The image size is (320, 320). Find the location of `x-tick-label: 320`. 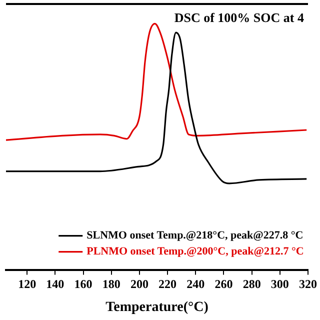

x-tick-label: 320 is located at coordinates (308, 284).